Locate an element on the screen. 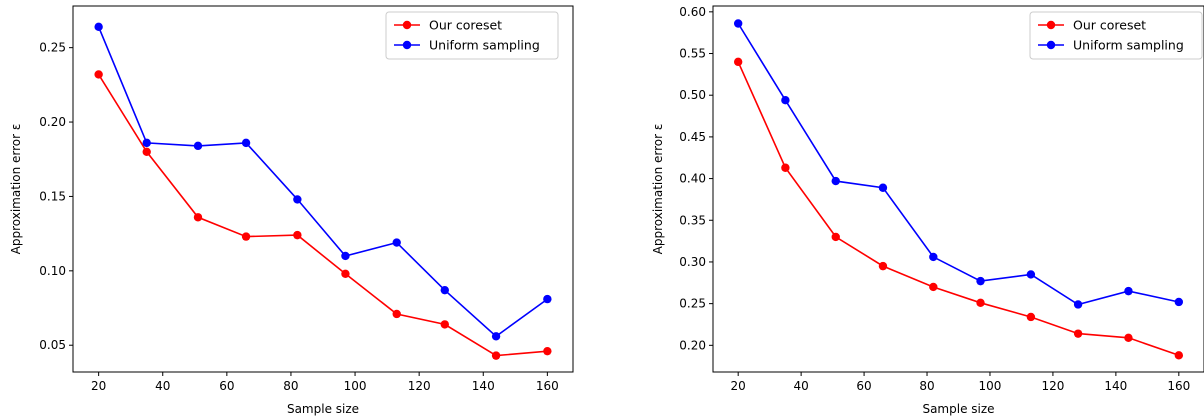 This screenshot has width=1204, height=419. y-tick-label: 0.60 is located at coordinates (692, 12).